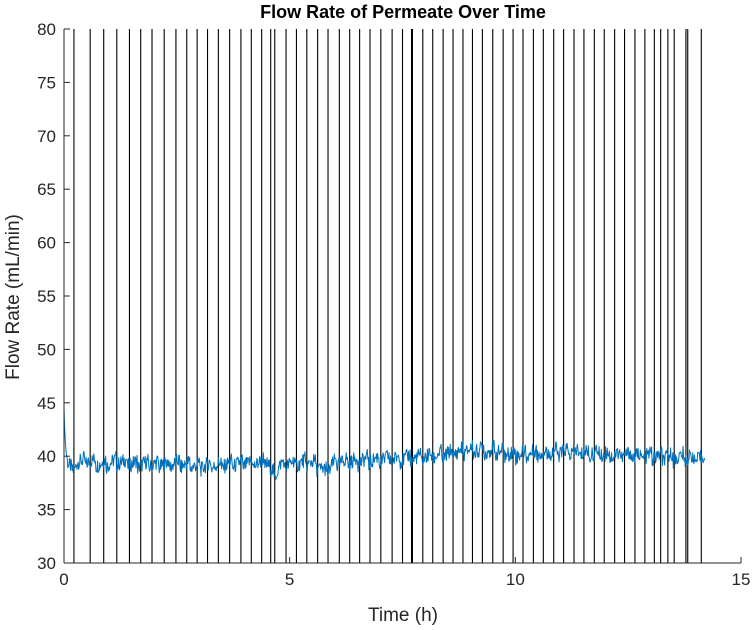 This screenshot has height=630, width=755. I want to click on x-tick-label-0: 0, so click(63, 579).